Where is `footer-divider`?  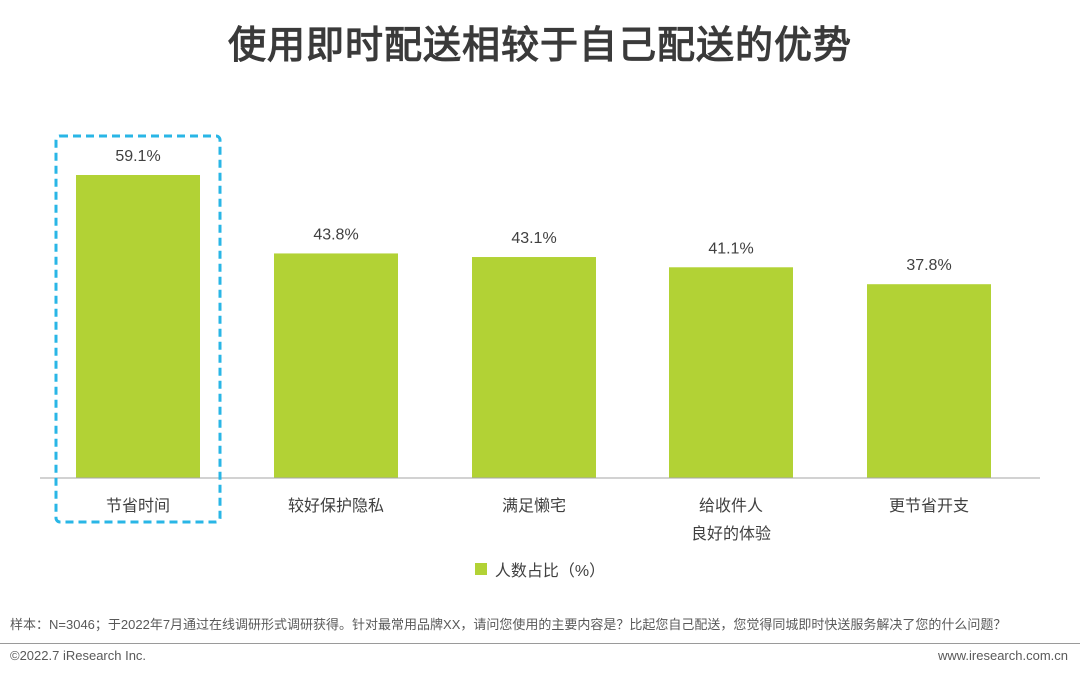
footer-divider is located at coordinates (540, 643).